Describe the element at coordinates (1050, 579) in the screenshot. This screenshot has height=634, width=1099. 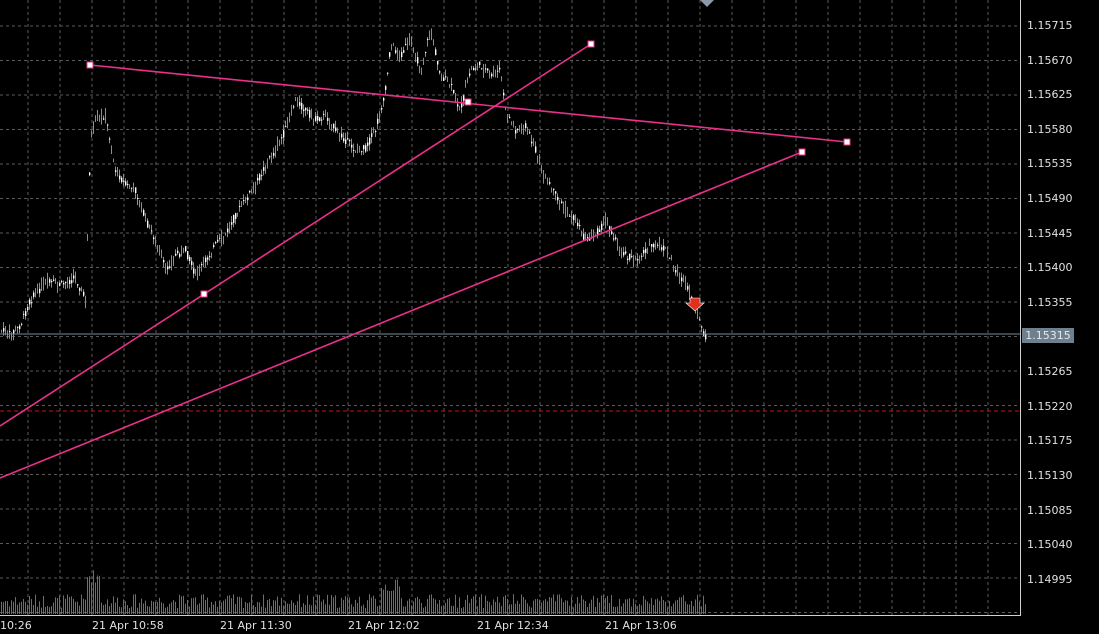
I see `price-label: 1.14995` at that location.